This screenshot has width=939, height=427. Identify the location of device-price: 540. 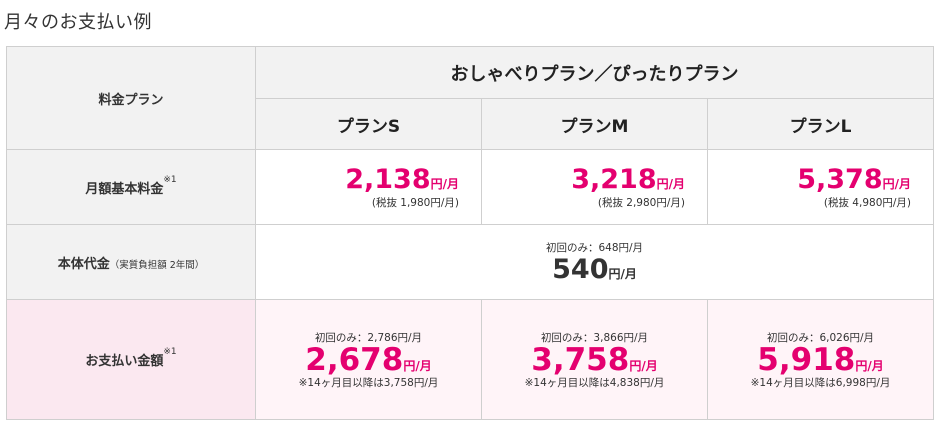
(580, 269).